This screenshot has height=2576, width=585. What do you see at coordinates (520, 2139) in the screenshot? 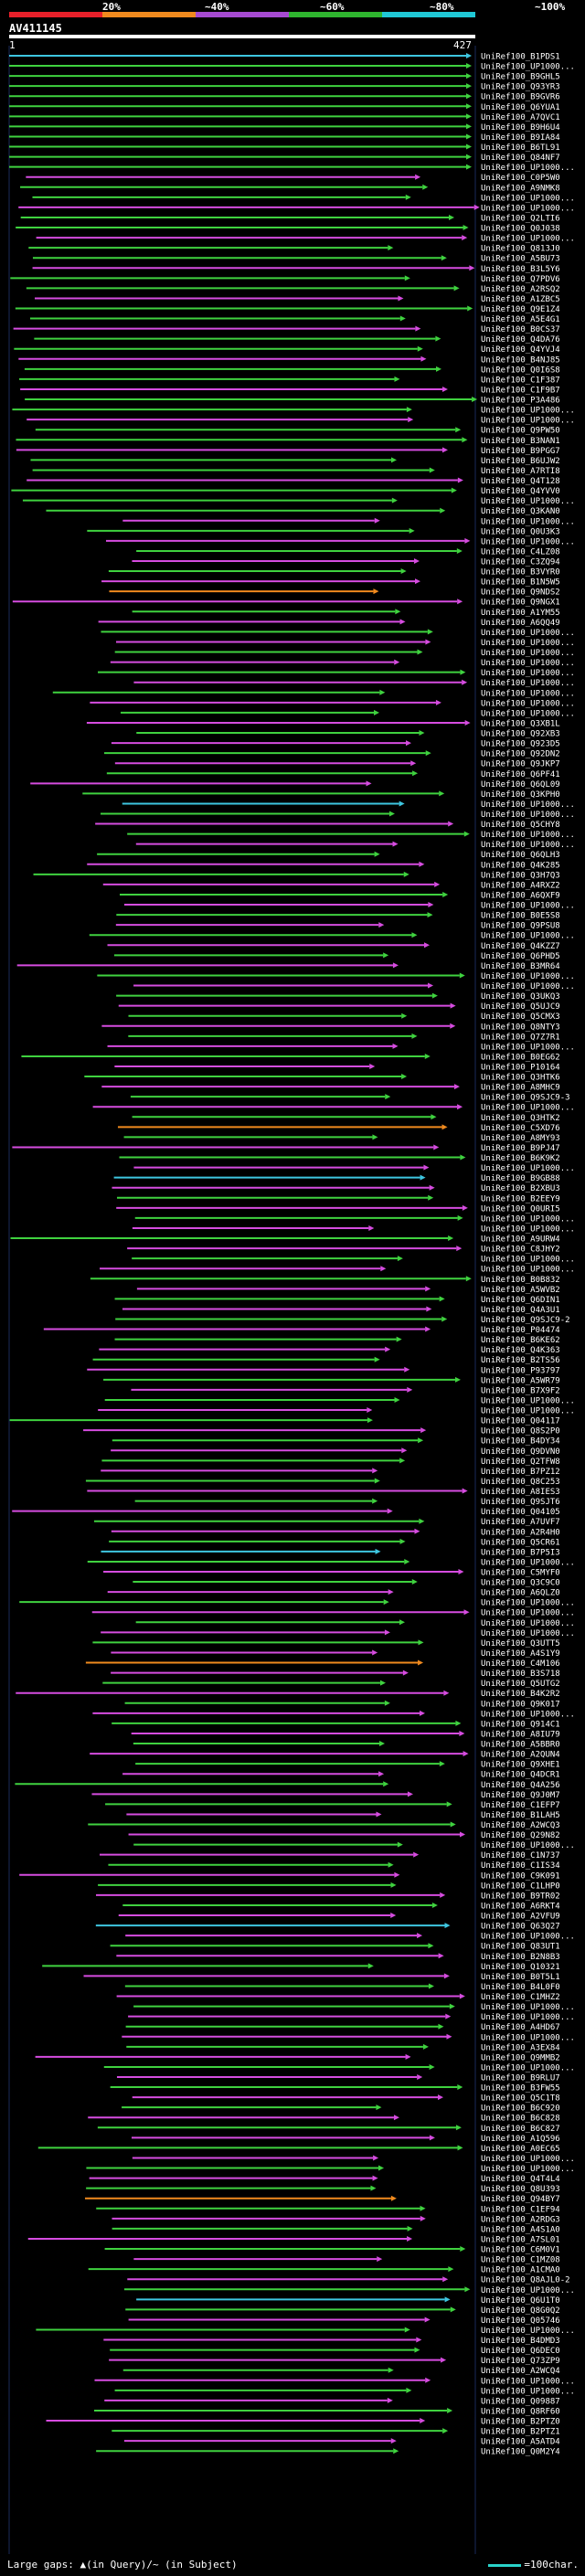
I see `hit-label: UniRef100_A1Q596` at bounding box center [520, 2139].